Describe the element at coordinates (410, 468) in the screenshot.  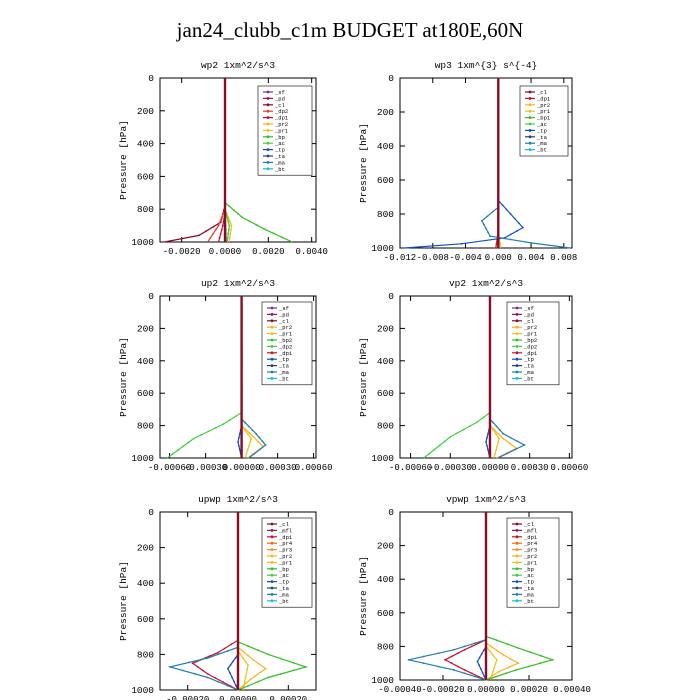
I see `x-tick-label: -0.00060` at that location.